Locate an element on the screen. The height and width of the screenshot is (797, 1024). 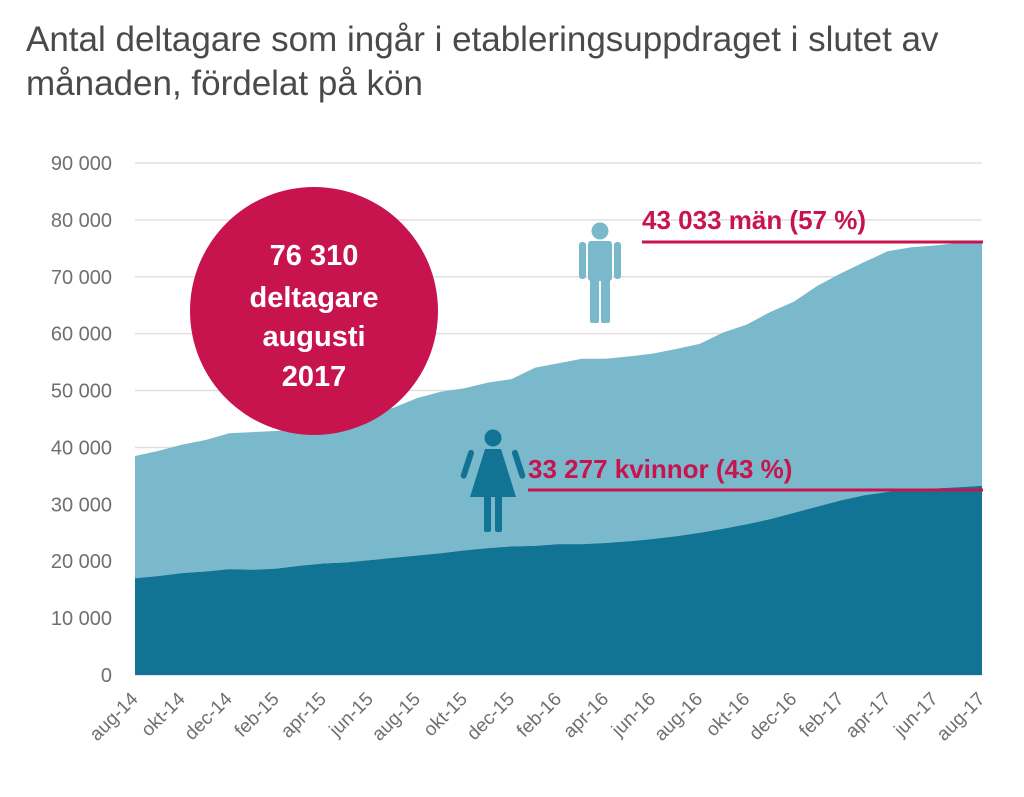
x-tick-label: feb-16 is located at coordinates (539, 715).